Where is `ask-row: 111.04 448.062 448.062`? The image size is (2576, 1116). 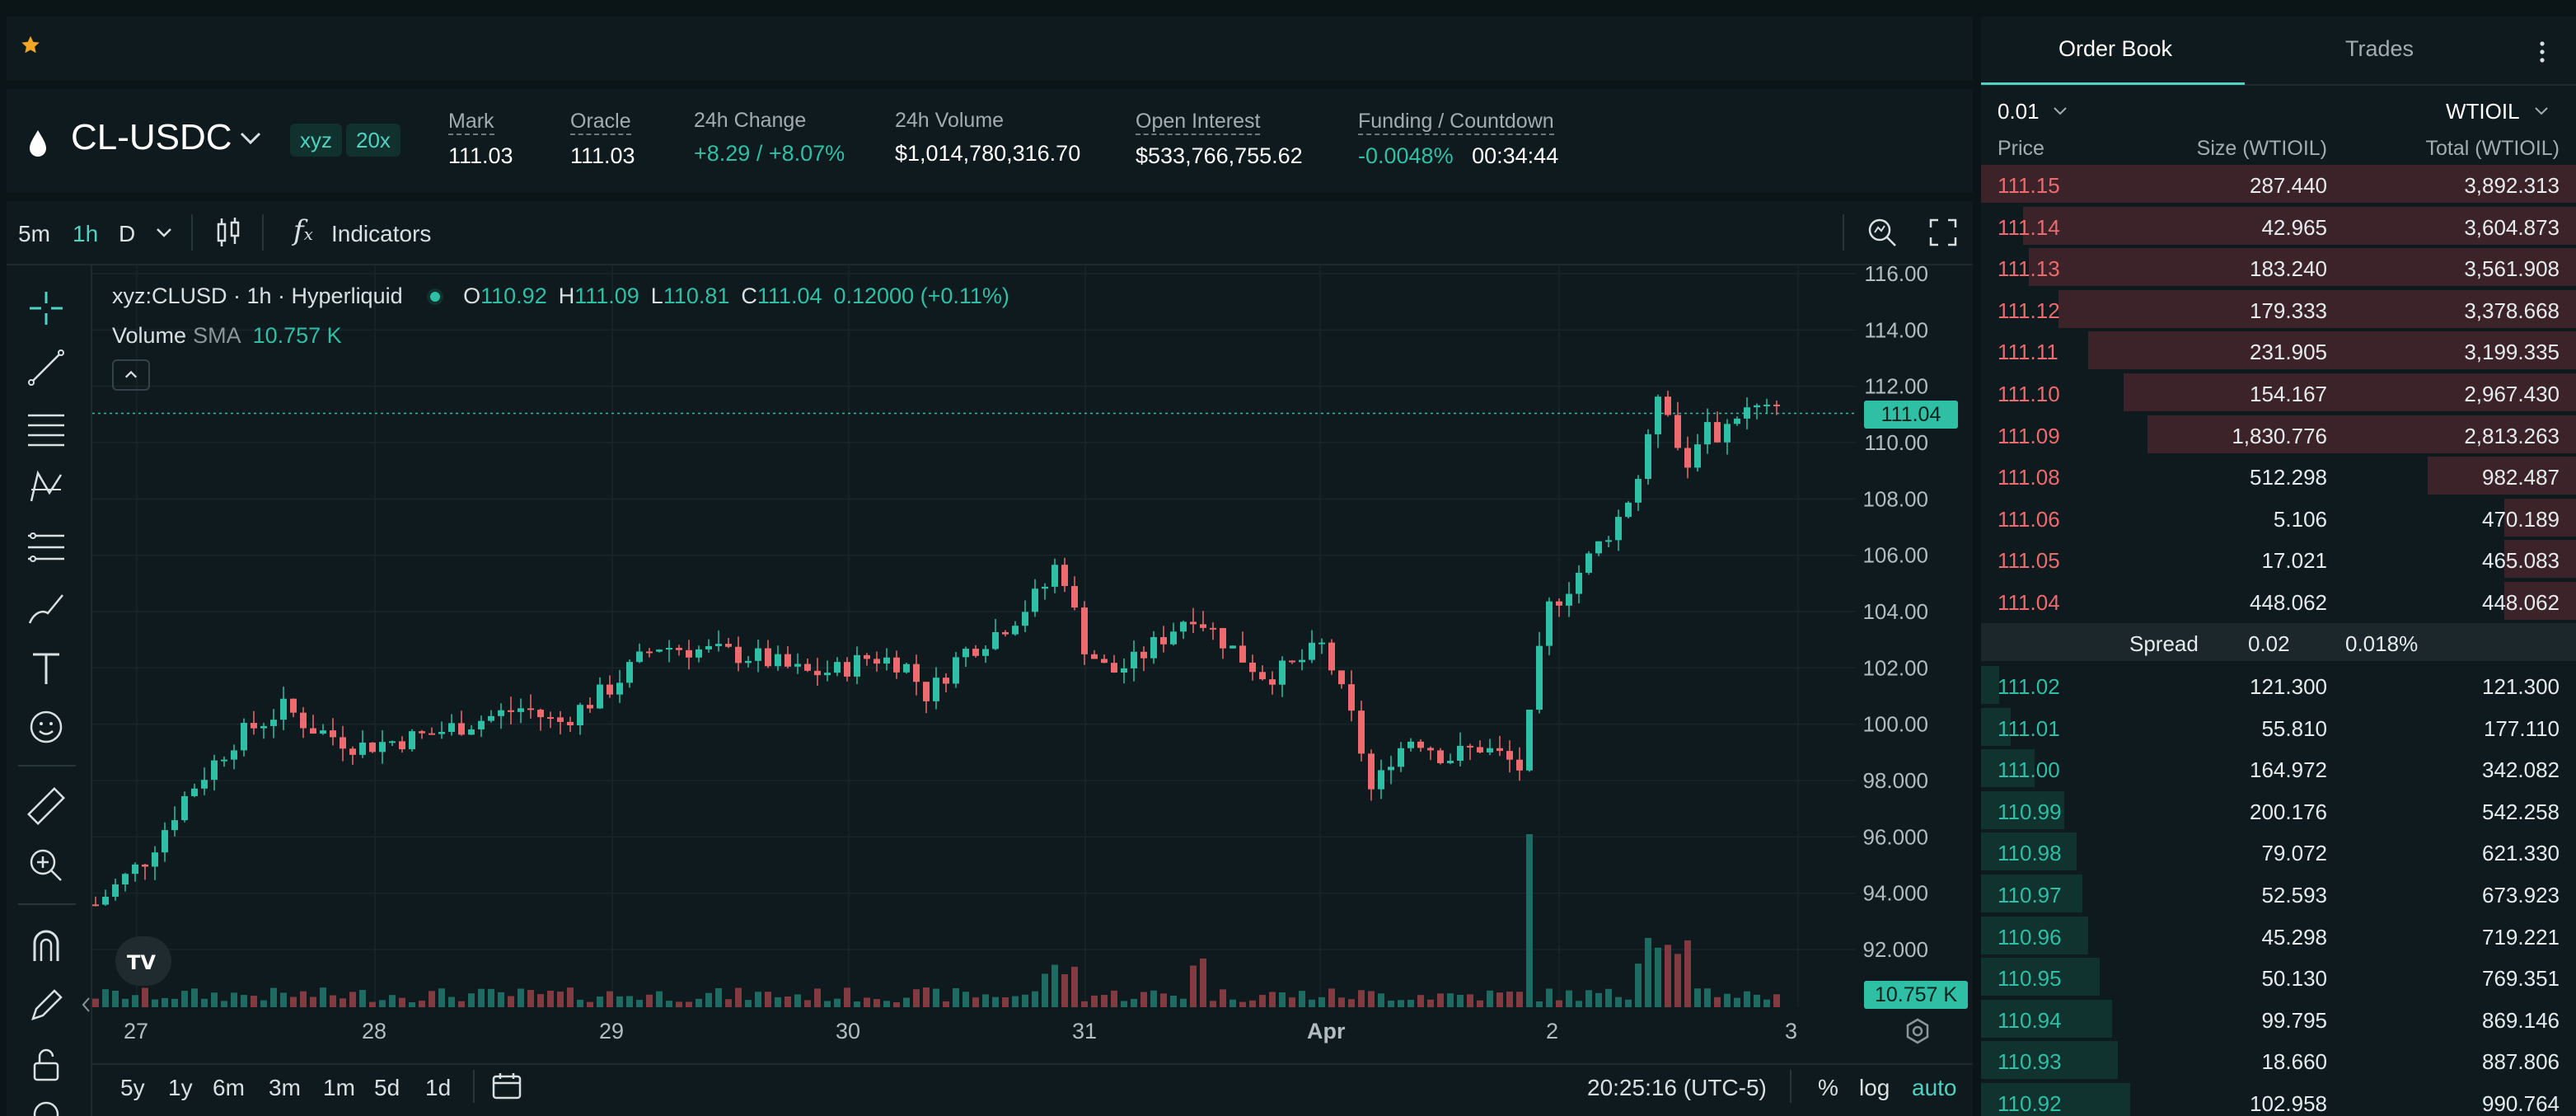 ask-row: 111.04 448.062 448.062 is located at coordinates (2278, 600).